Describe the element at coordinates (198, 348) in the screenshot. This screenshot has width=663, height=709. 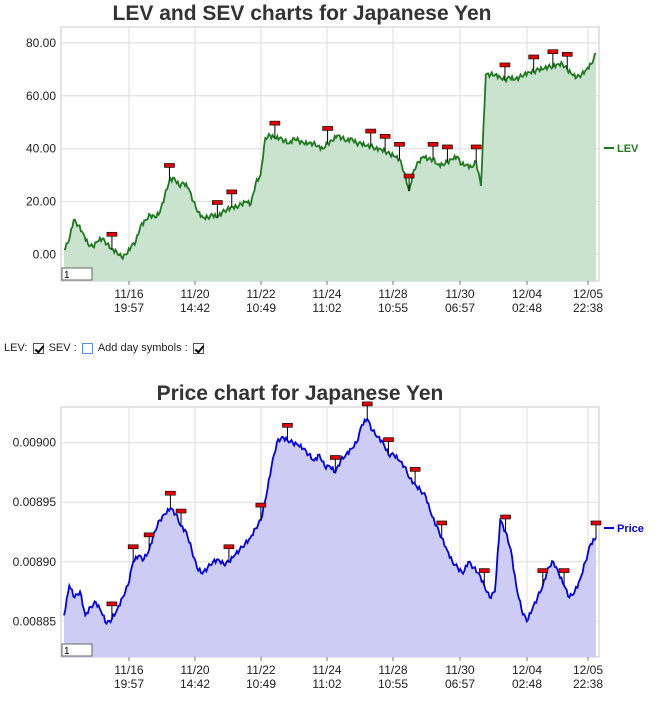
I see `day-symbols-checkbox` at that location.